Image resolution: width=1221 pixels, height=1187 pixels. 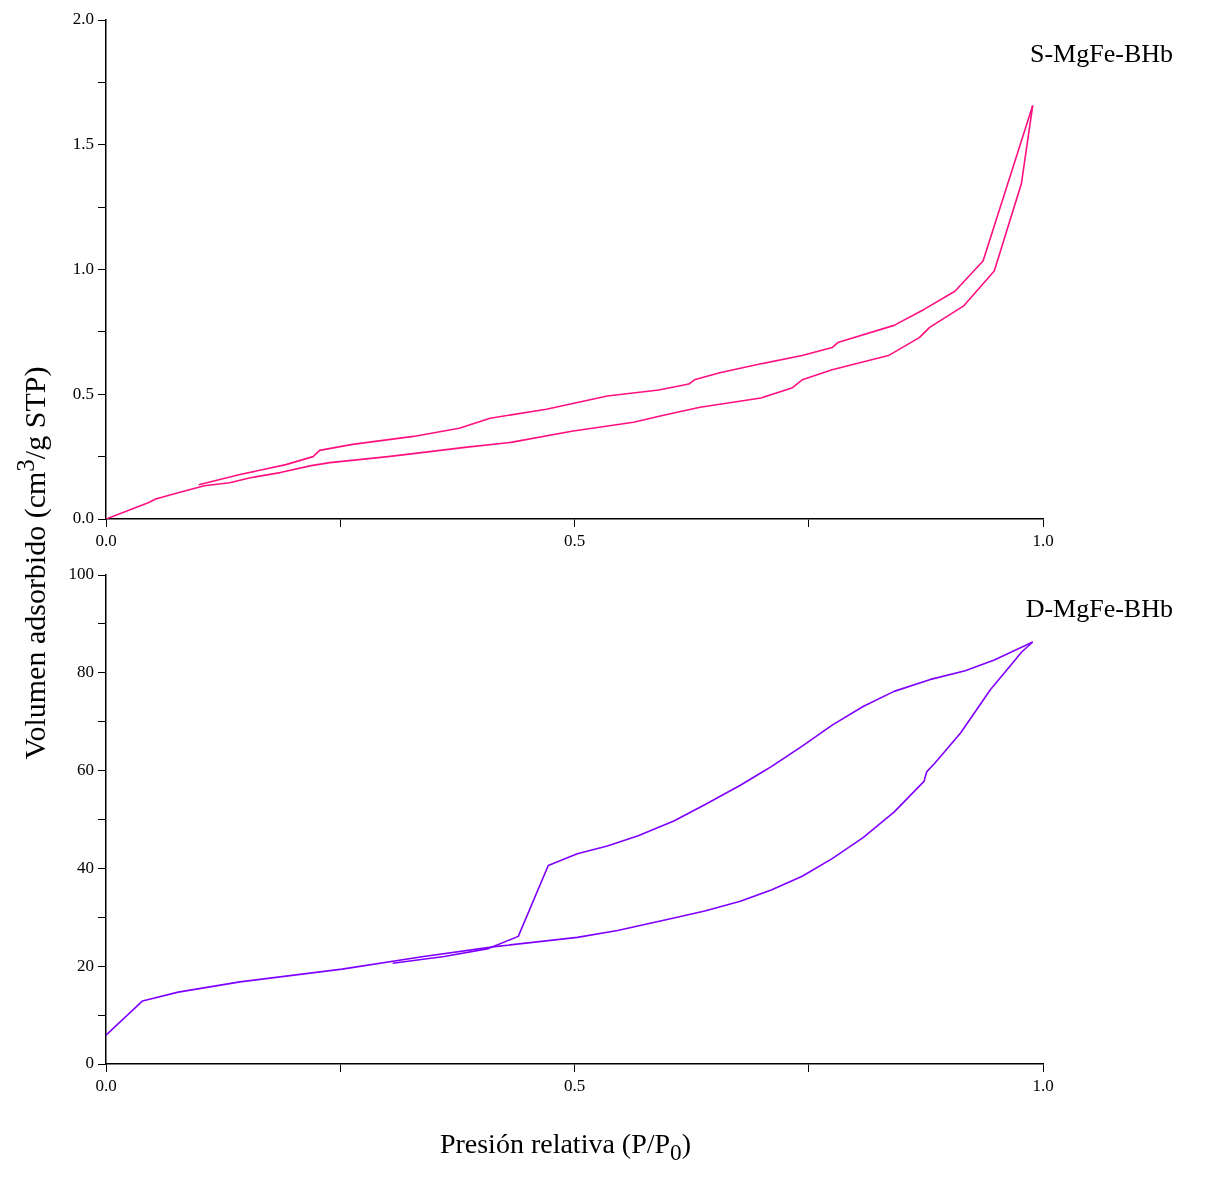 What do you see at coordinates (85, 770) in the screenshot?
I see `y-tick-label: 60` at bounding box center [85, 770].